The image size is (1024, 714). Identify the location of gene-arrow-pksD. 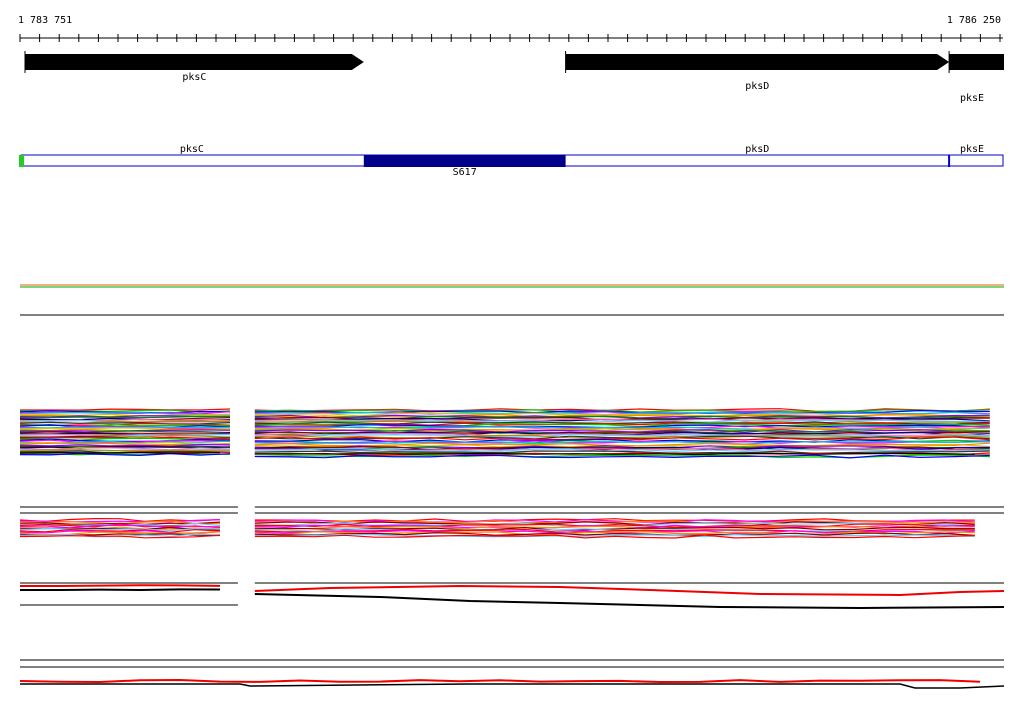
(757, 62).